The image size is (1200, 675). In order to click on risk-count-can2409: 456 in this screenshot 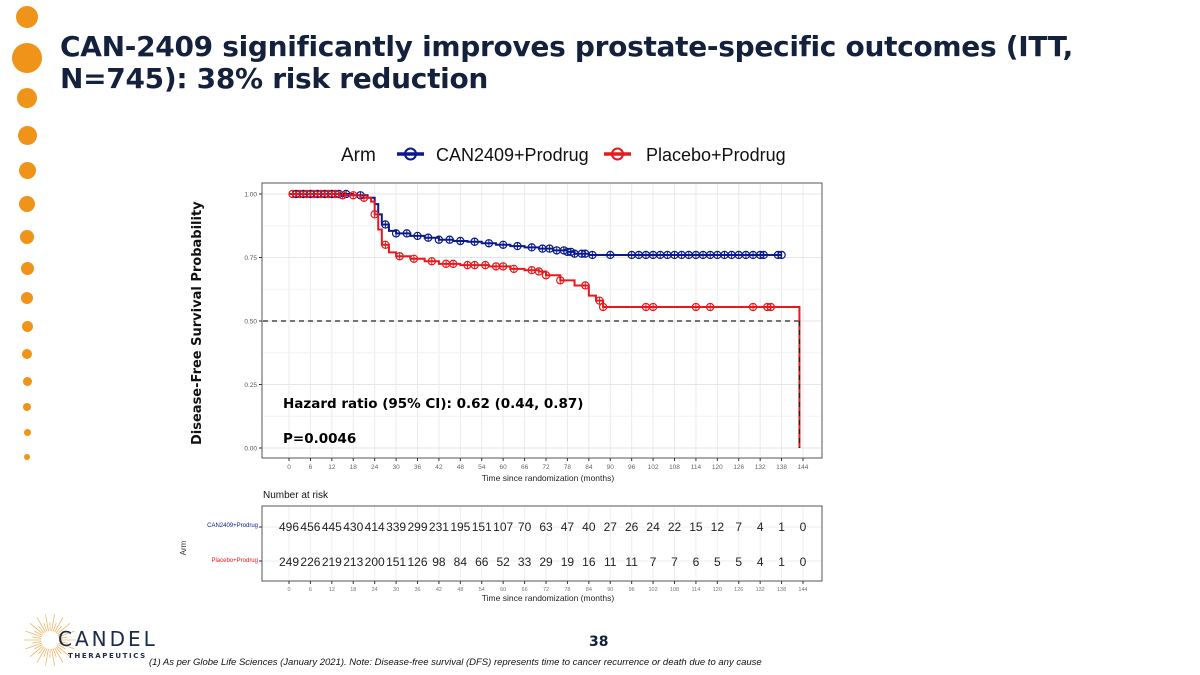, I will do `click(310, 527)`.